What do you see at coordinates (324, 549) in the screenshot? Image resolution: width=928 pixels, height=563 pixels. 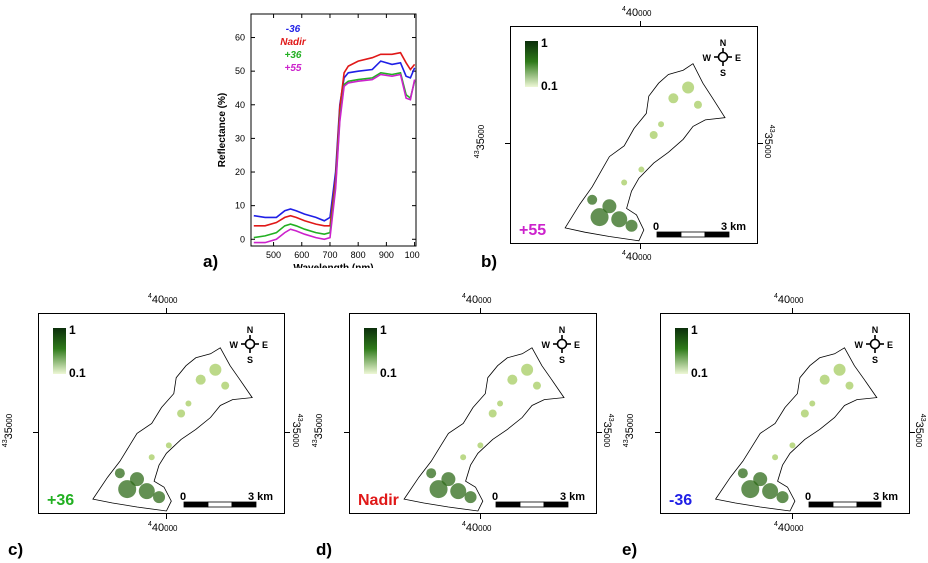 I see `panel-label-d: d)` at bounding box center [324, 549].